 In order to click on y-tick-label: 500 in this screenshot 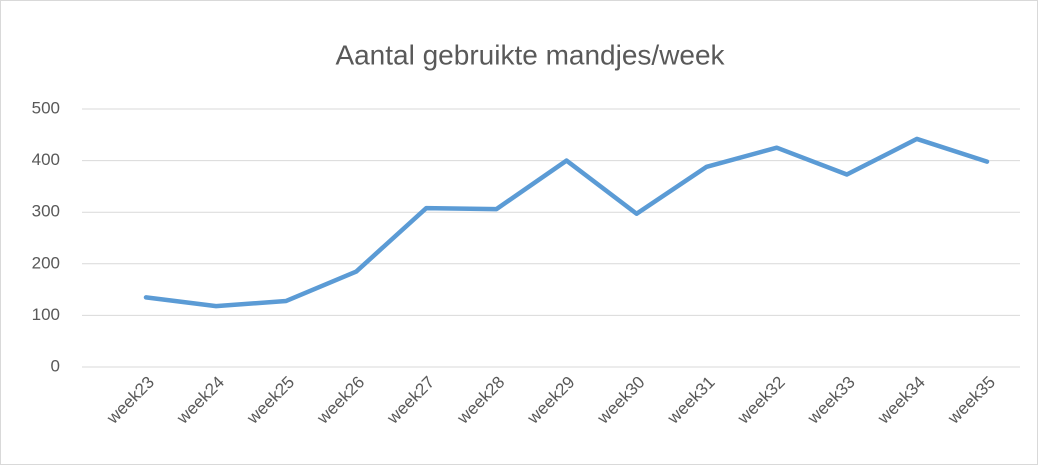, I will do `click(46, 107)`.